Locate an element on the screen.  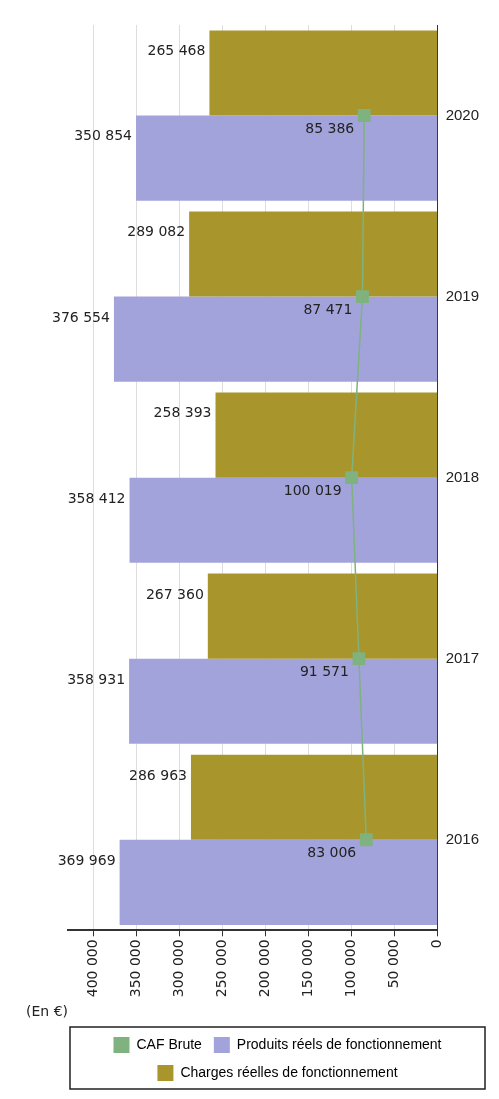
y-tick-label: 2019 is located at coordinates (462, 295).